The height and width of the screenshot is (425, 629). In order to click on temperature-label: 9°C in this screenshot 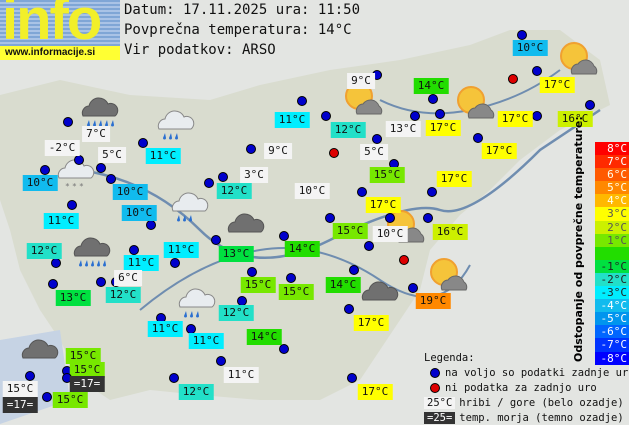, I will do `click(278, 151)`.